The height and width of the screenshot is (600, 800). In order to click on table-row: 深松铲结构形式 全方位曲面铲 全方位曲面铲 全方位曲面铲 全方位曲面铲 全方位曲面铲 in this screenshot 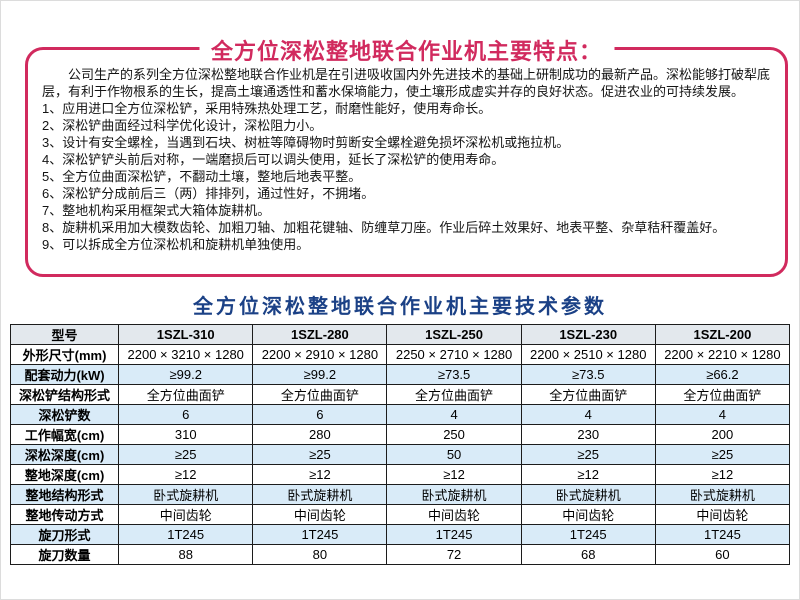, I will do `click(400, 394)`.